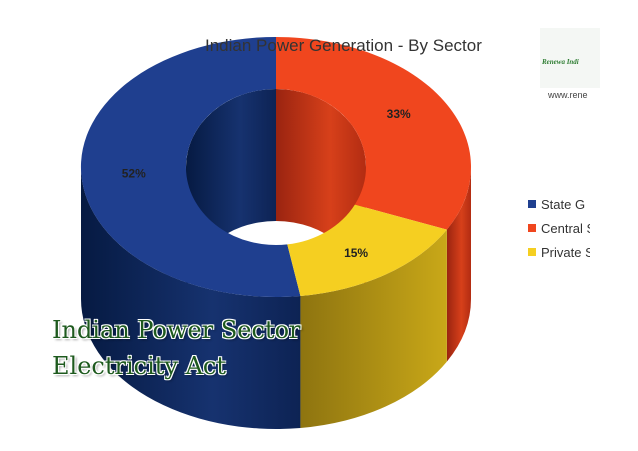 This screenshot has width=638, height=451. What do you see at coordinates (232, 348) in the screenshot?
I see `overlay-caption: Indian Power Sector Electricity Act` at bounding box center [232, 348].